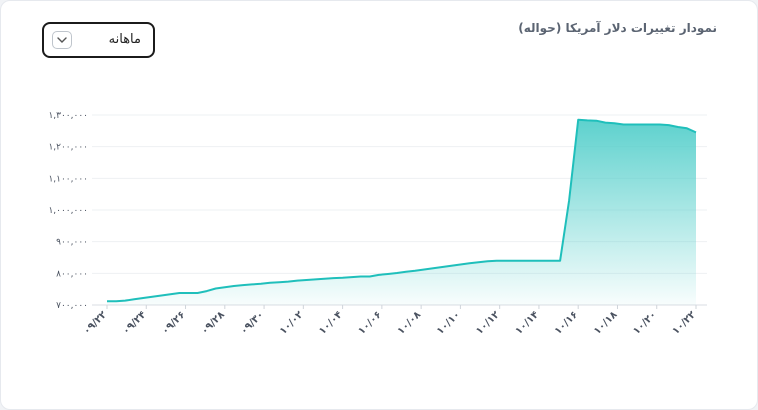  Describe the element at coordinates (567, 323) in the screenshot. I see `x-tick-label: ۱۰/۱۶` at that location.